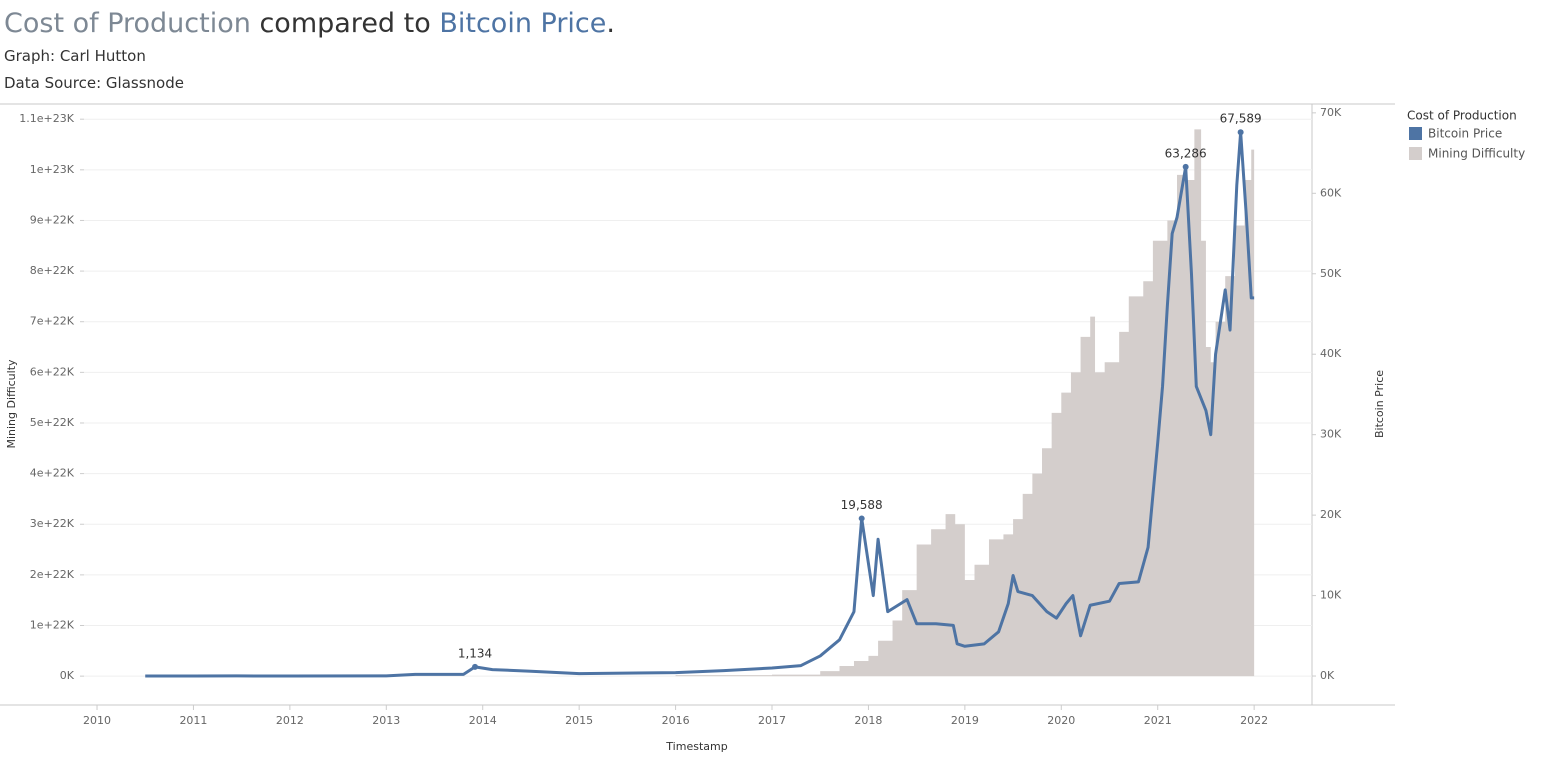 This screenshot has width=1546, height=763. I want to click on title-part: ., so click(610, 23).